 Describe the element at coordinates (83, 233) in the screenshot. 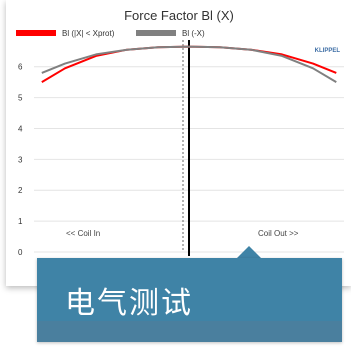

I see `coil-in-label: << Coil In` at that location.